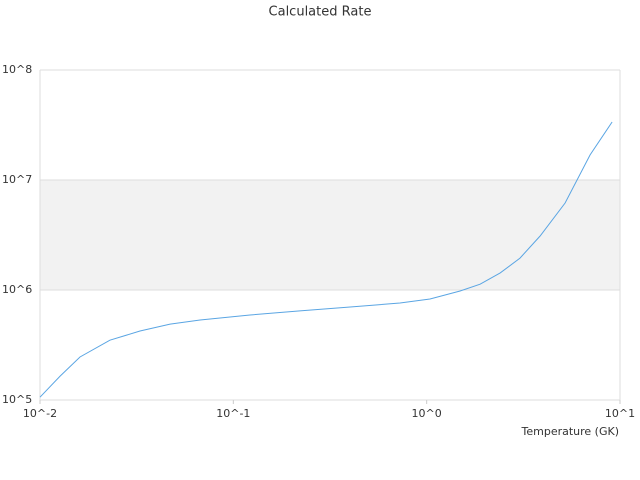  I want to click on y-tick-label: 10^5, so click(17, 399).